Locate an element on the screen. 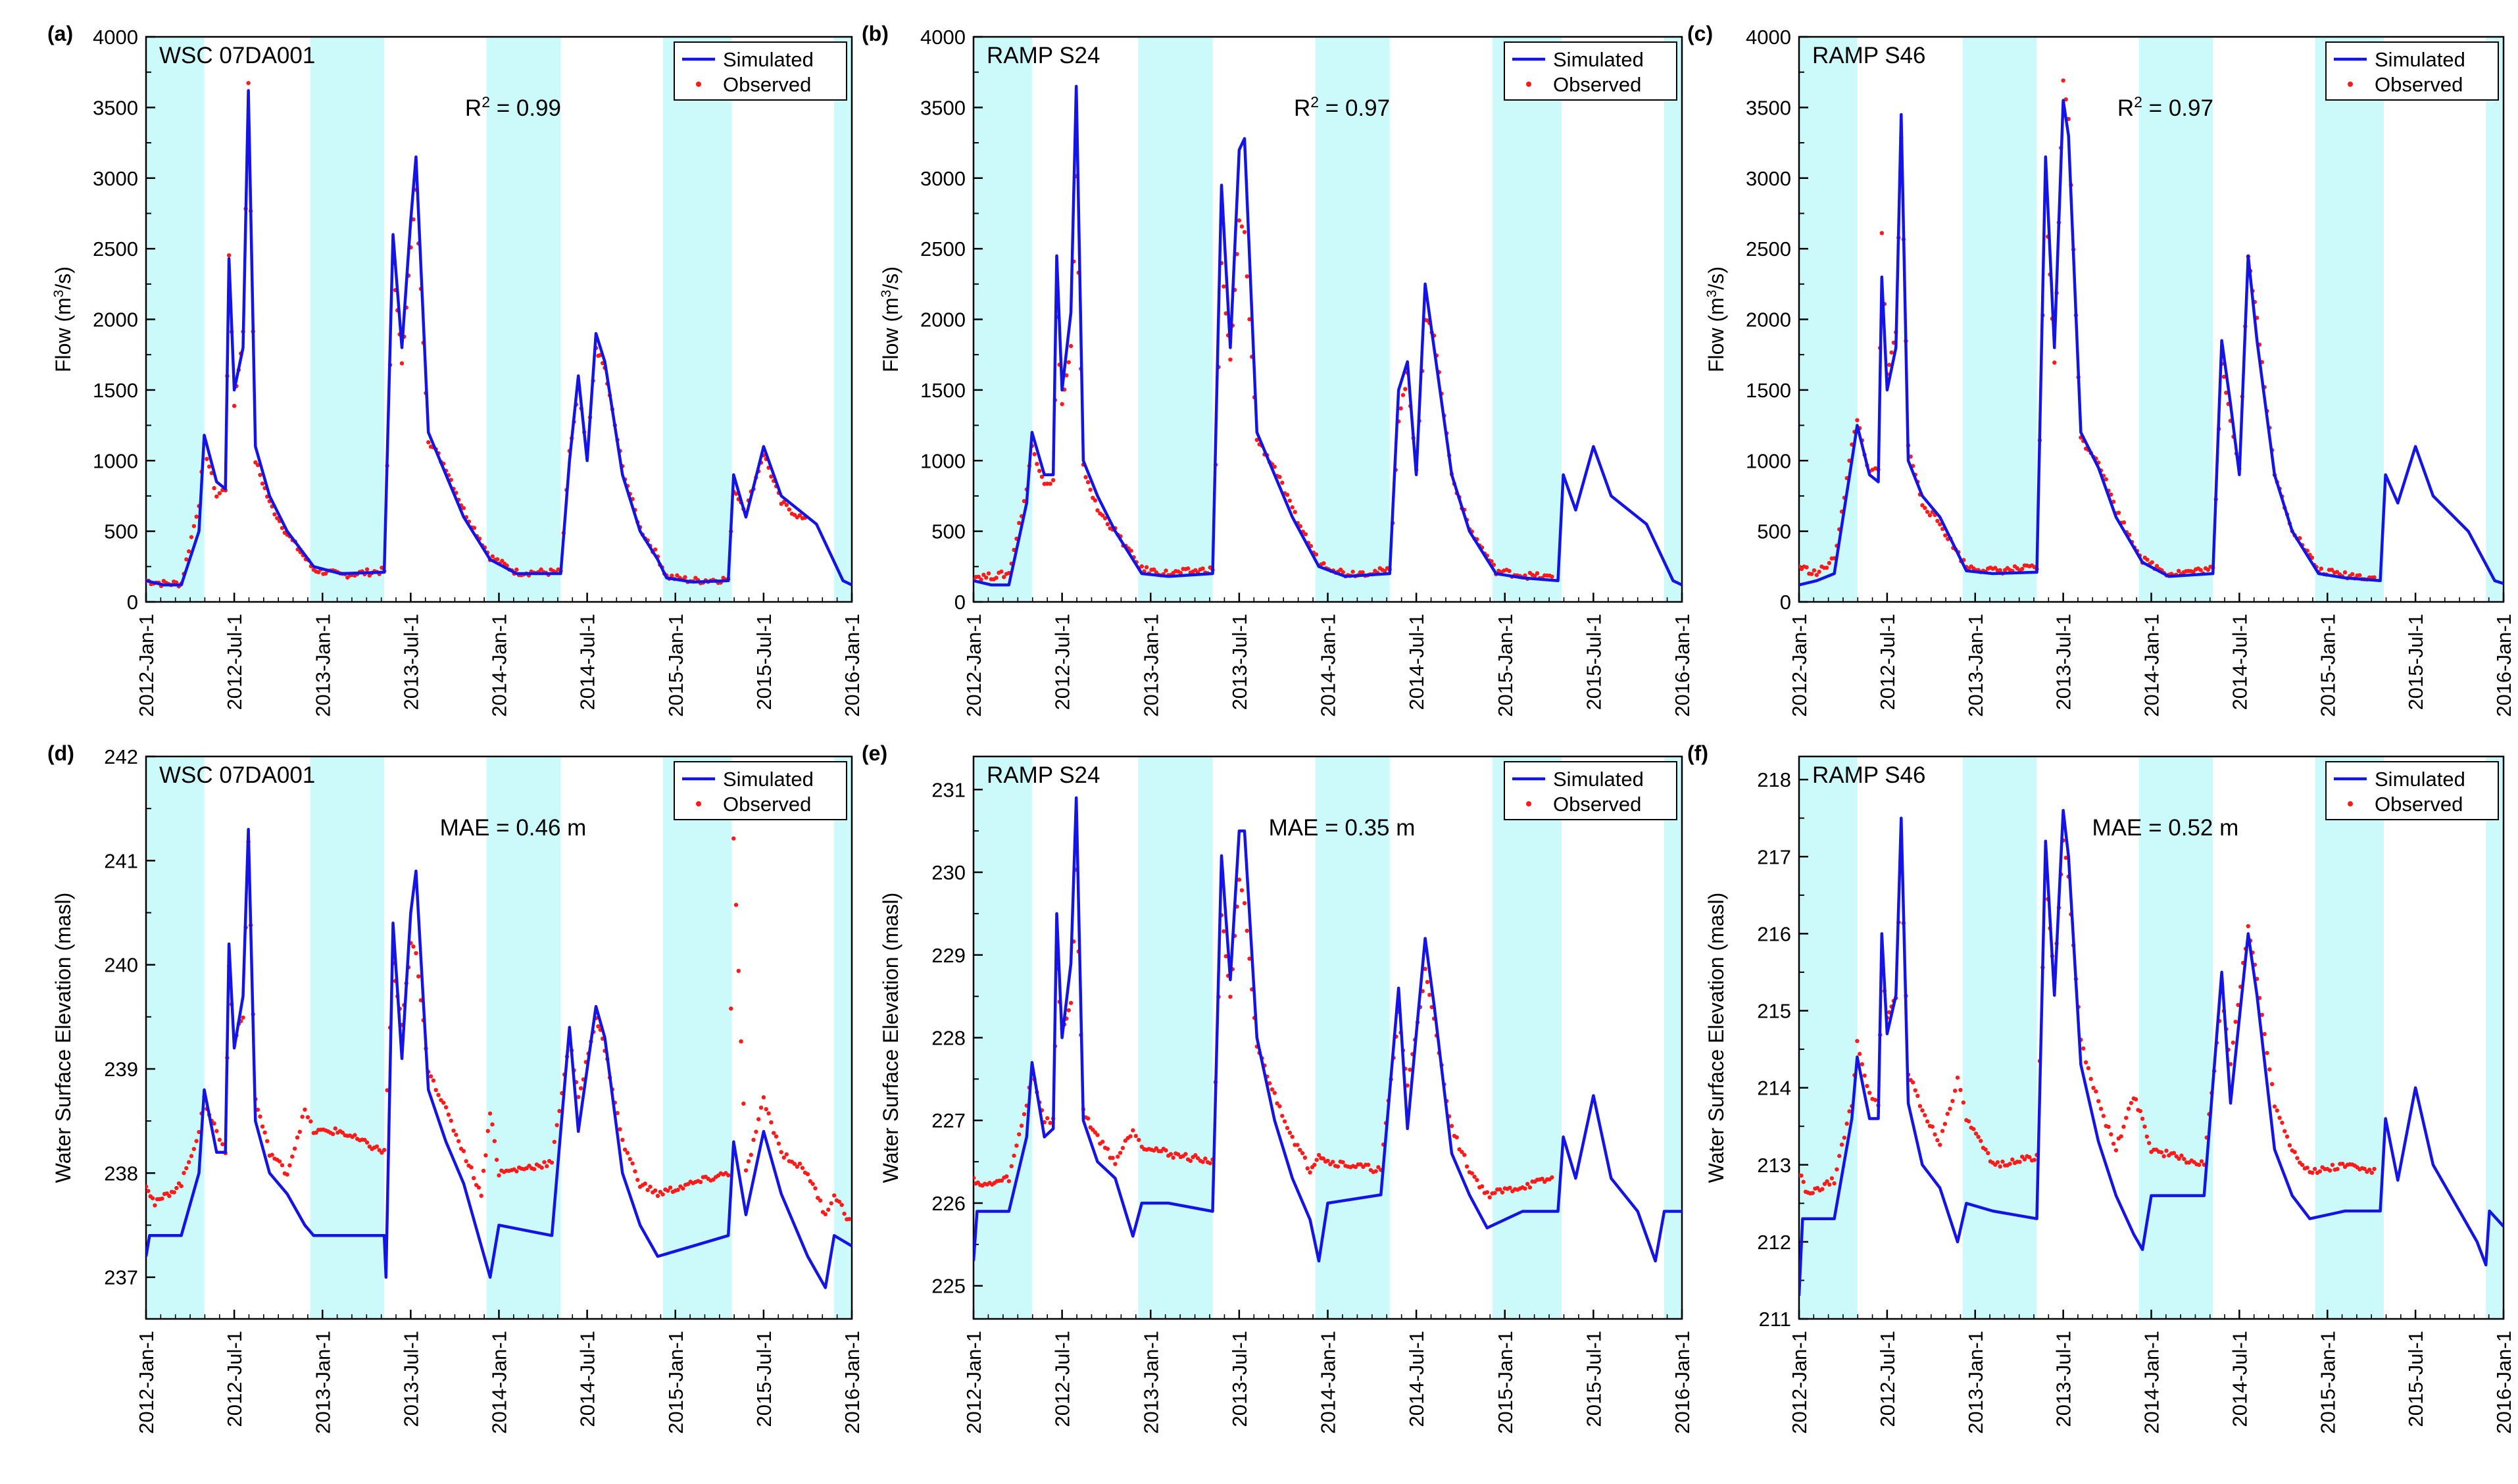 This screenshot has height=1484, width=2518. panel-label: (a) is located at coordinates (60, 33).